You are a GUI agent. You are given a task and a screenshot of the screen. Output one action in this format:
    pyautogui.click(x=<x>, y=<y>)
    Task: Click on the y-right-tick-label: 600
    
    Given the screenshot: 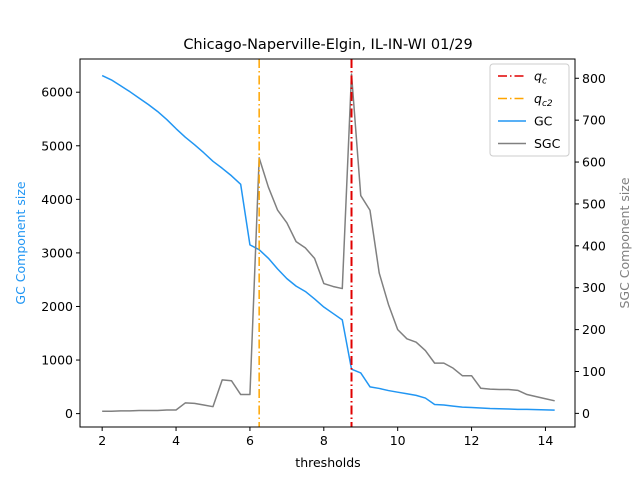 What is the action you would take?
    pyautogui.click(x=594, y=162)
    